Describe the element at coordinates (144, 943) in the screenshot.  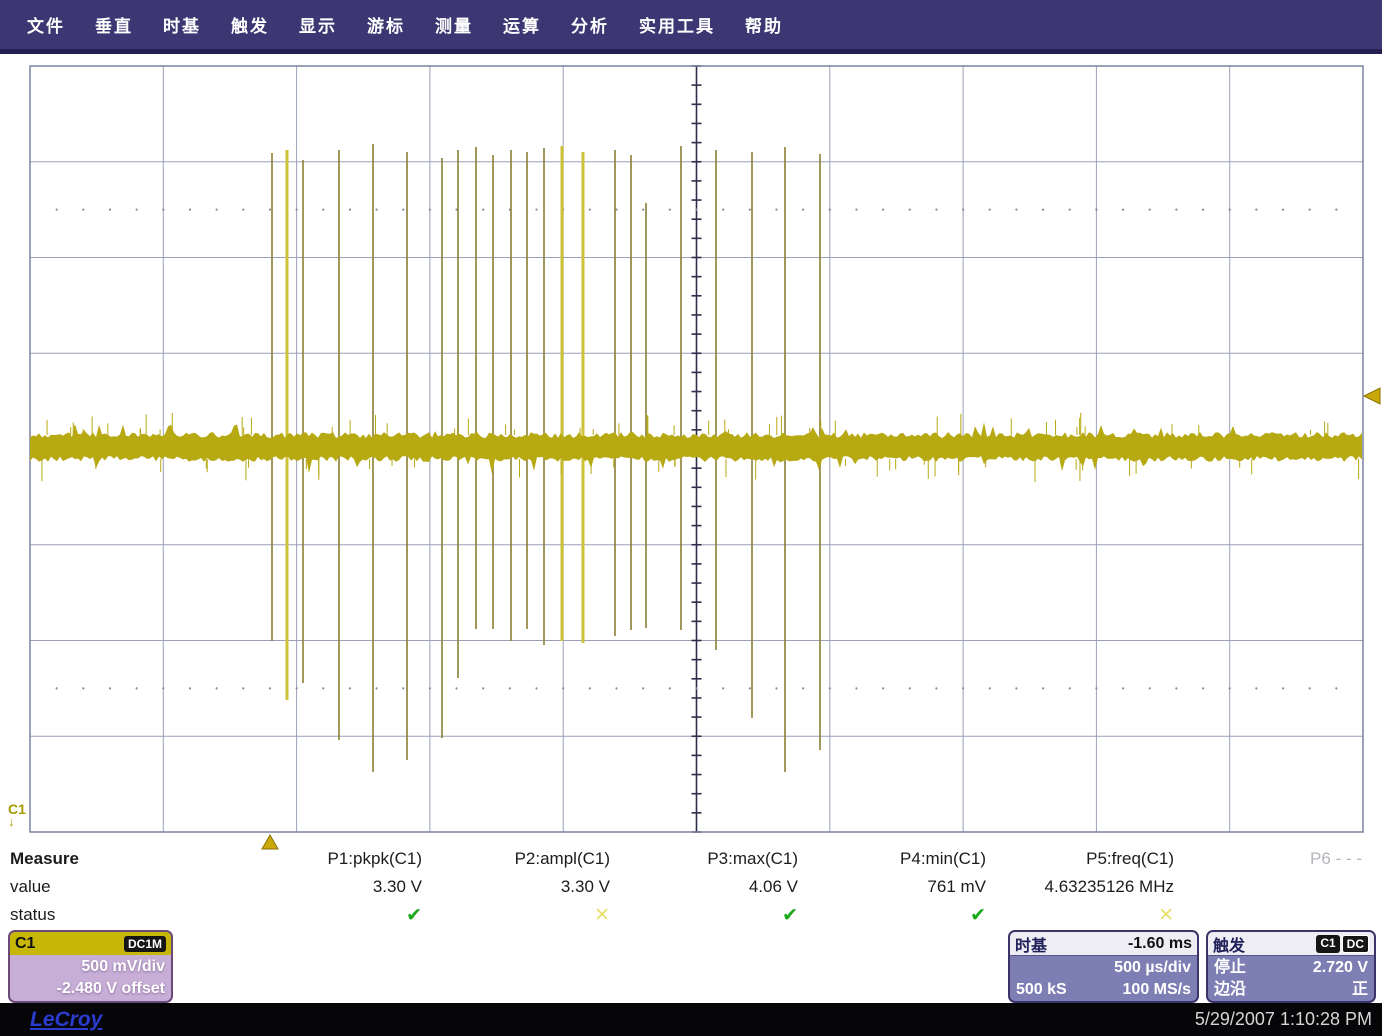
I see `coupling-badge: DC1M` at that location.